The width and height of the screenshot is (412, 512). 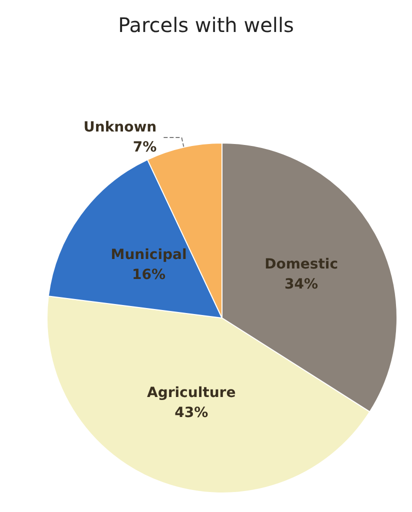 What do you see at coordinates (301, 284) in the screenshot?
I see `data-label: 34%` at bounding box center [301, 284].